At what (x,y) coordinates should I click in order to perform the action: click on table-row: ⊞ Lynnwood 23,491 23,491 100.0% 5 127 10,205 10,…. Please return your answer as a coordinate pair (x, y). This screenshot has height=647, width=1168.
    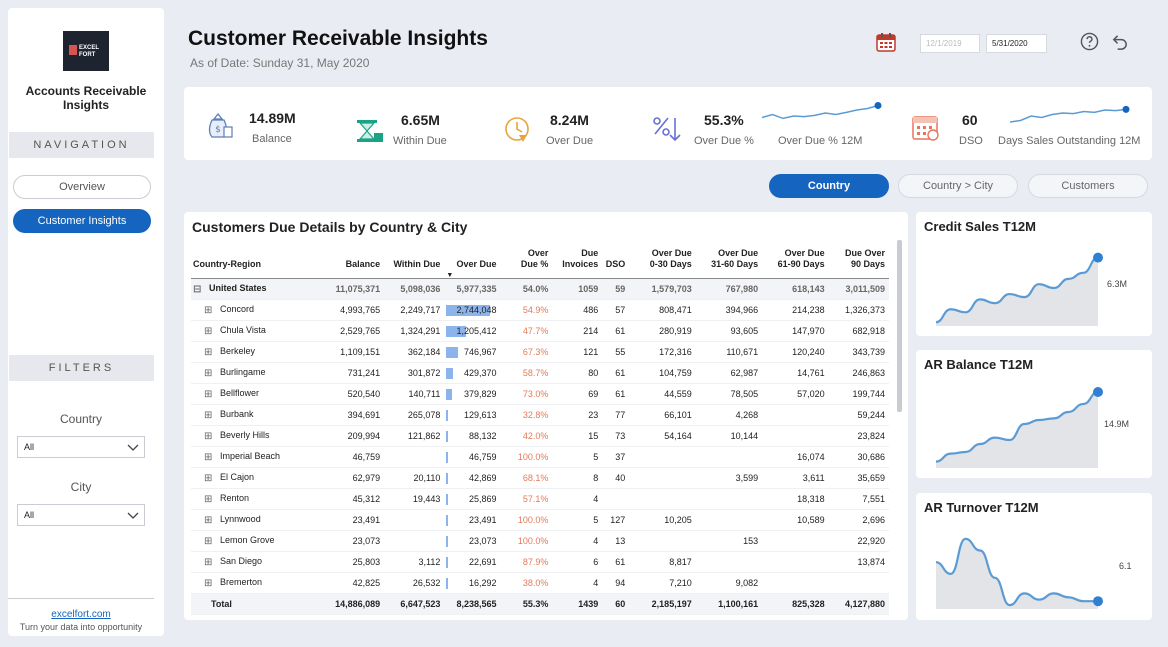
    Looking at the image, I should click on (540, 520).